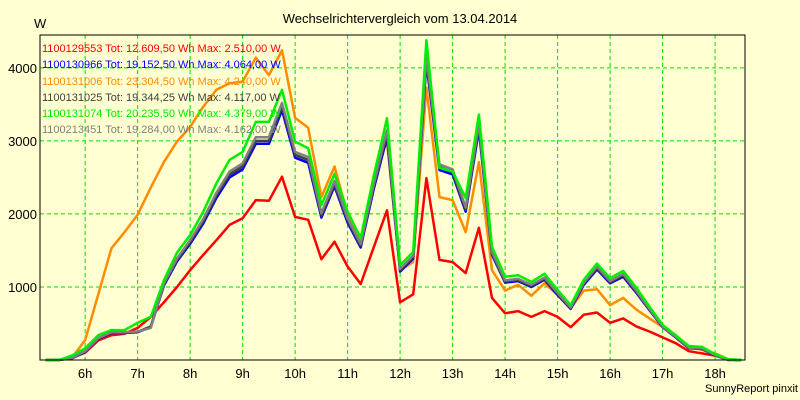 The image size is (800, 400). I want to click on y-tick-label: 2000, so click(22, 214).